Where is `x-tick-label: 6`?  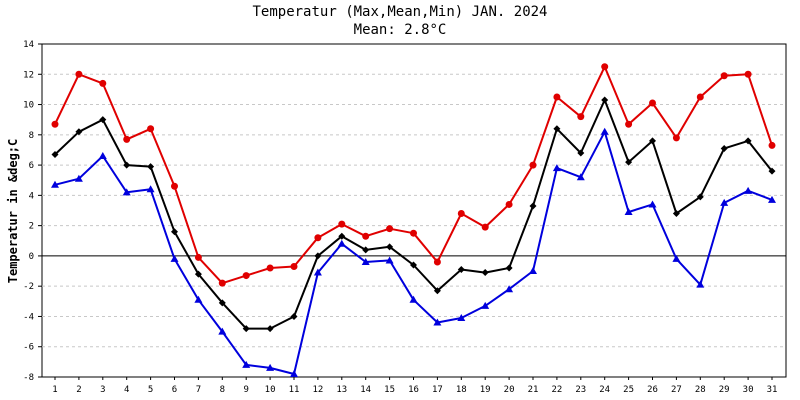 x-tick-label: 6 is located at coordinates (174, 390).